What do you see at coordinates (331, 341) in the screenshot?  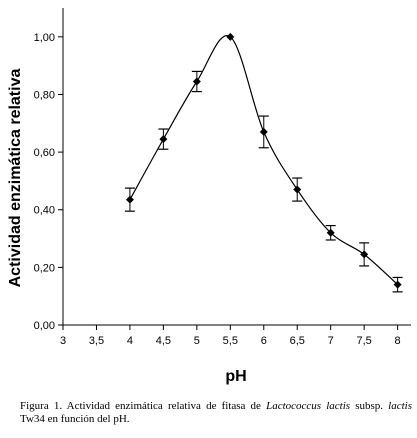 I see `x-tick-label: 7` at bounding box center [331, 341].